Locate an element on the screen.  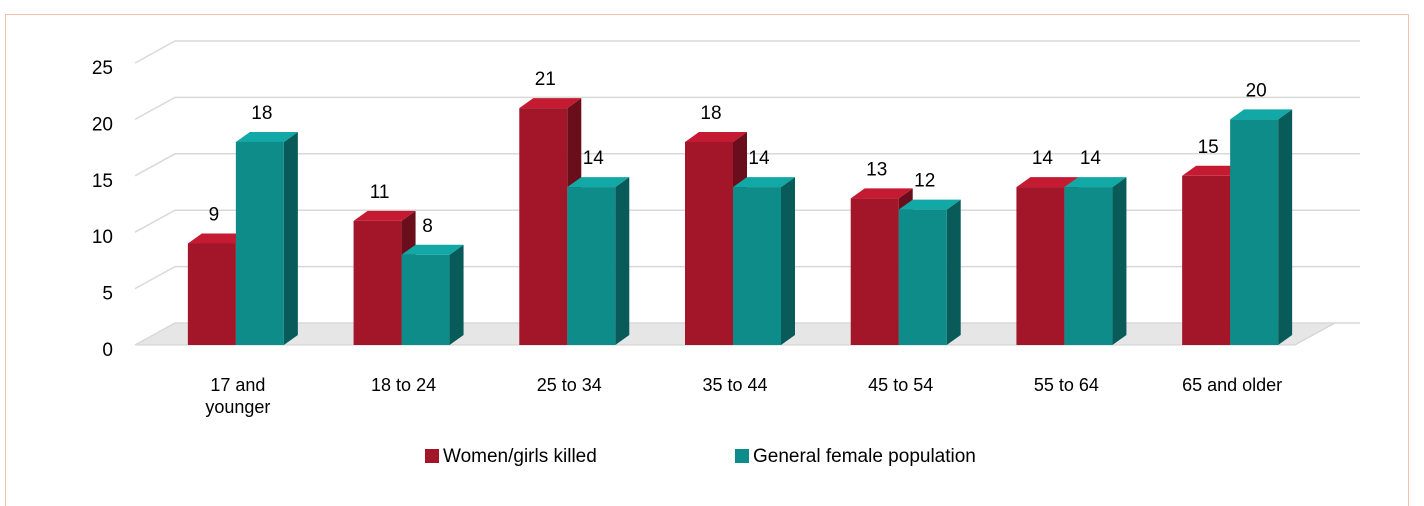
x-tick-label: 65 and older is located at coordinates (1232, 385).